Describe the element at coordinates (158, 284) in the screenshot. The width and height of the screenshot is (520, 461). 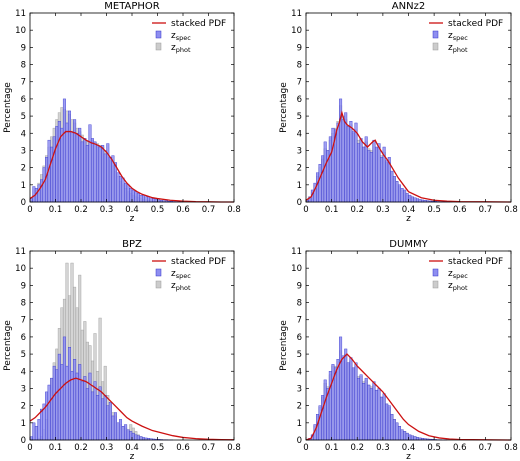
I see `legend-zphot-swatch` at that location.